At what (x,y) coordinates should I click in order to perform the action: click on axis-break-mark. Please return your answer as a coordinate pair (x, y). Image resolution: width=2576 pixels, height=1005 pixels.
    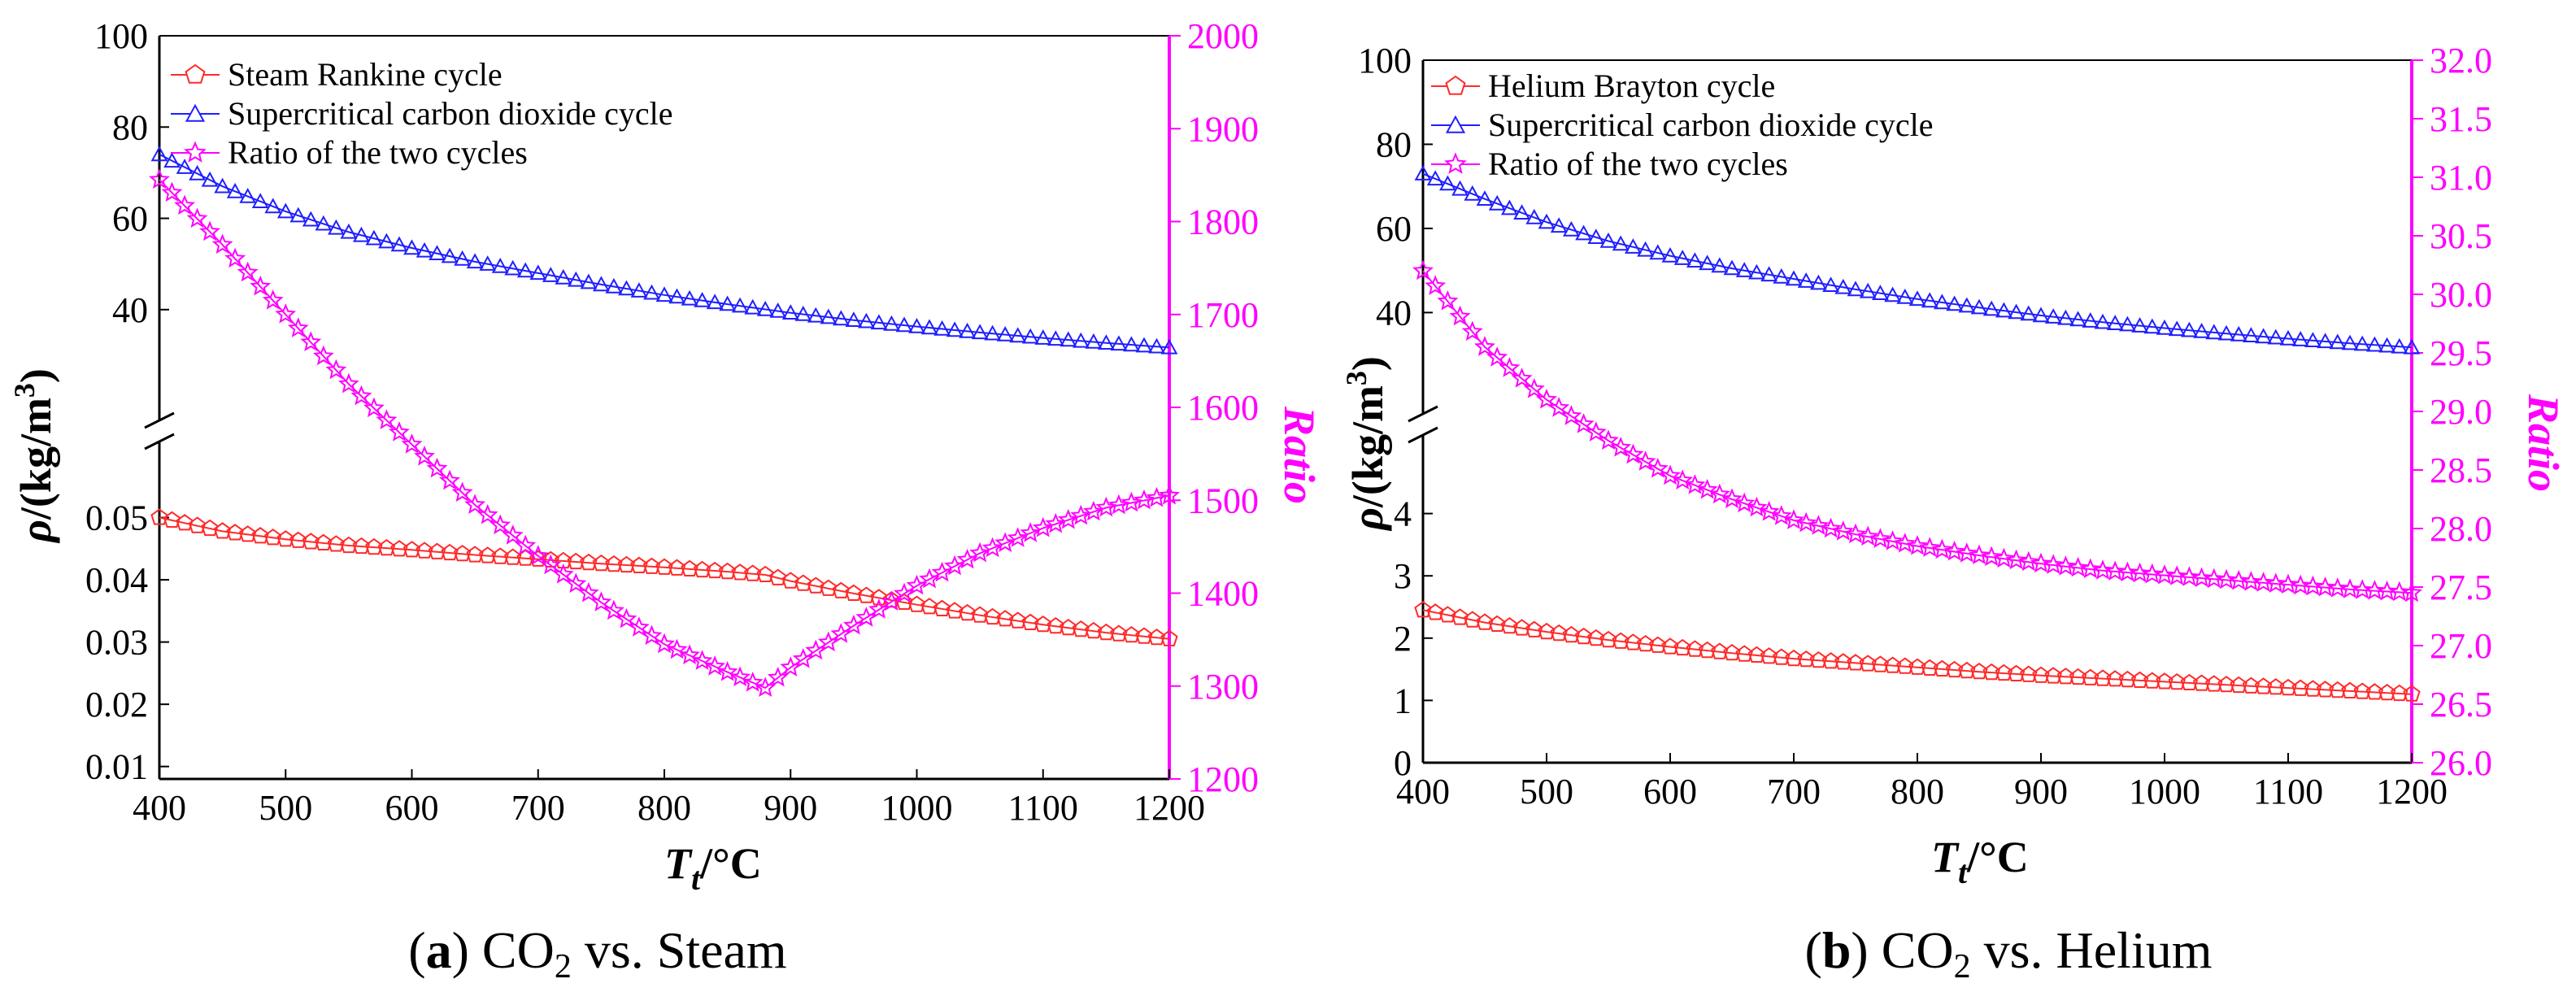
    Looking at the image, I should click on (1423, 414).